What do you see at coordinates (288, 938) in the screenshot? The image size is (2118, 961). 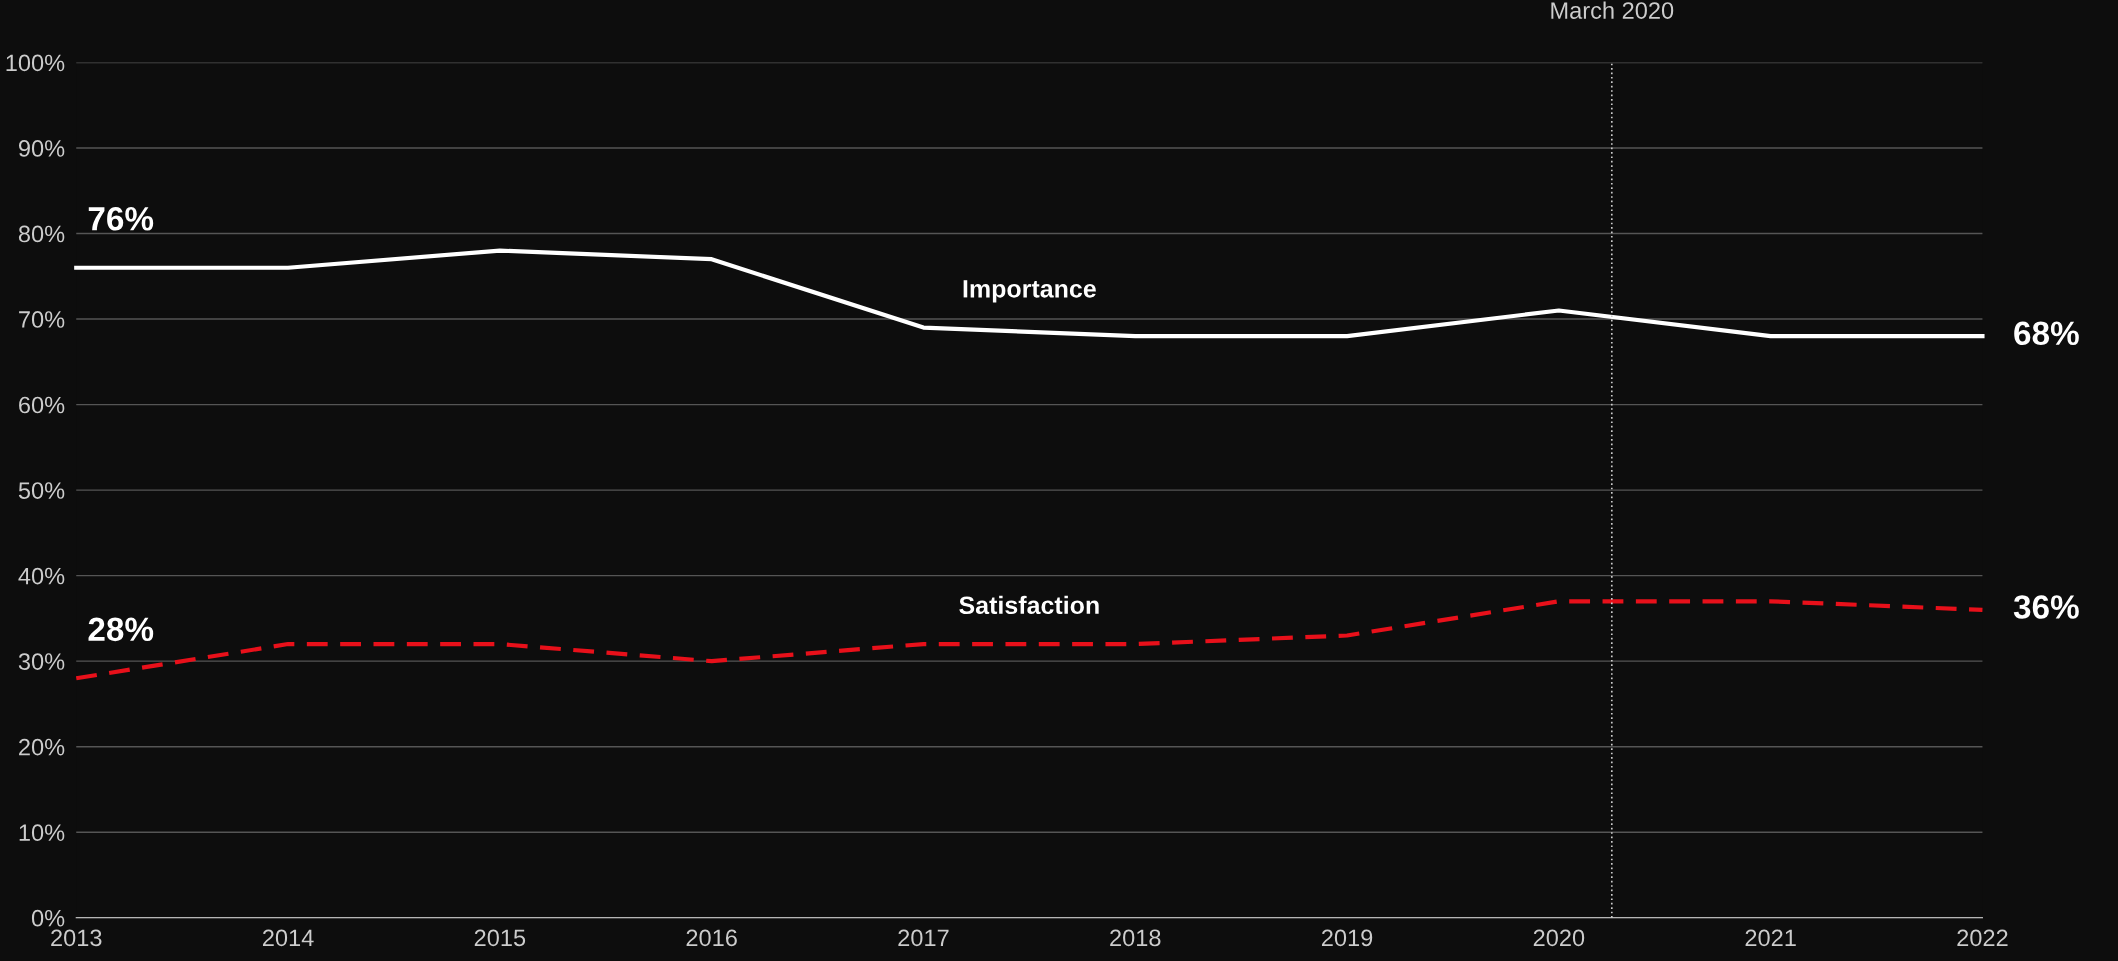 I see `x-tick-label: 2014` at bounding box center [288, 938].